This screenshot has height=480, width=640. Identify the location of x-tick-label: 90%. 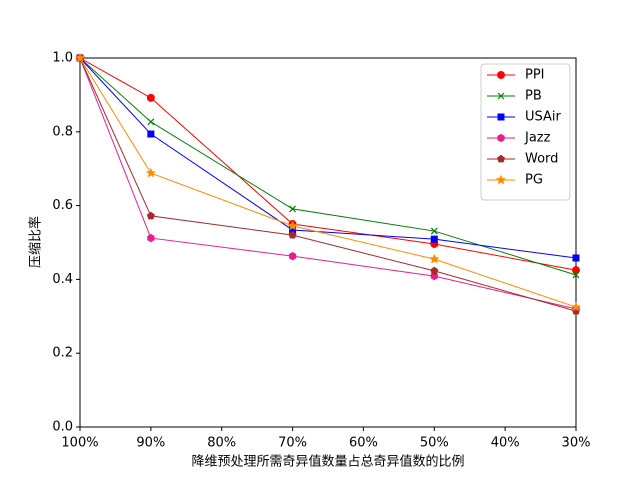
(150, 443).